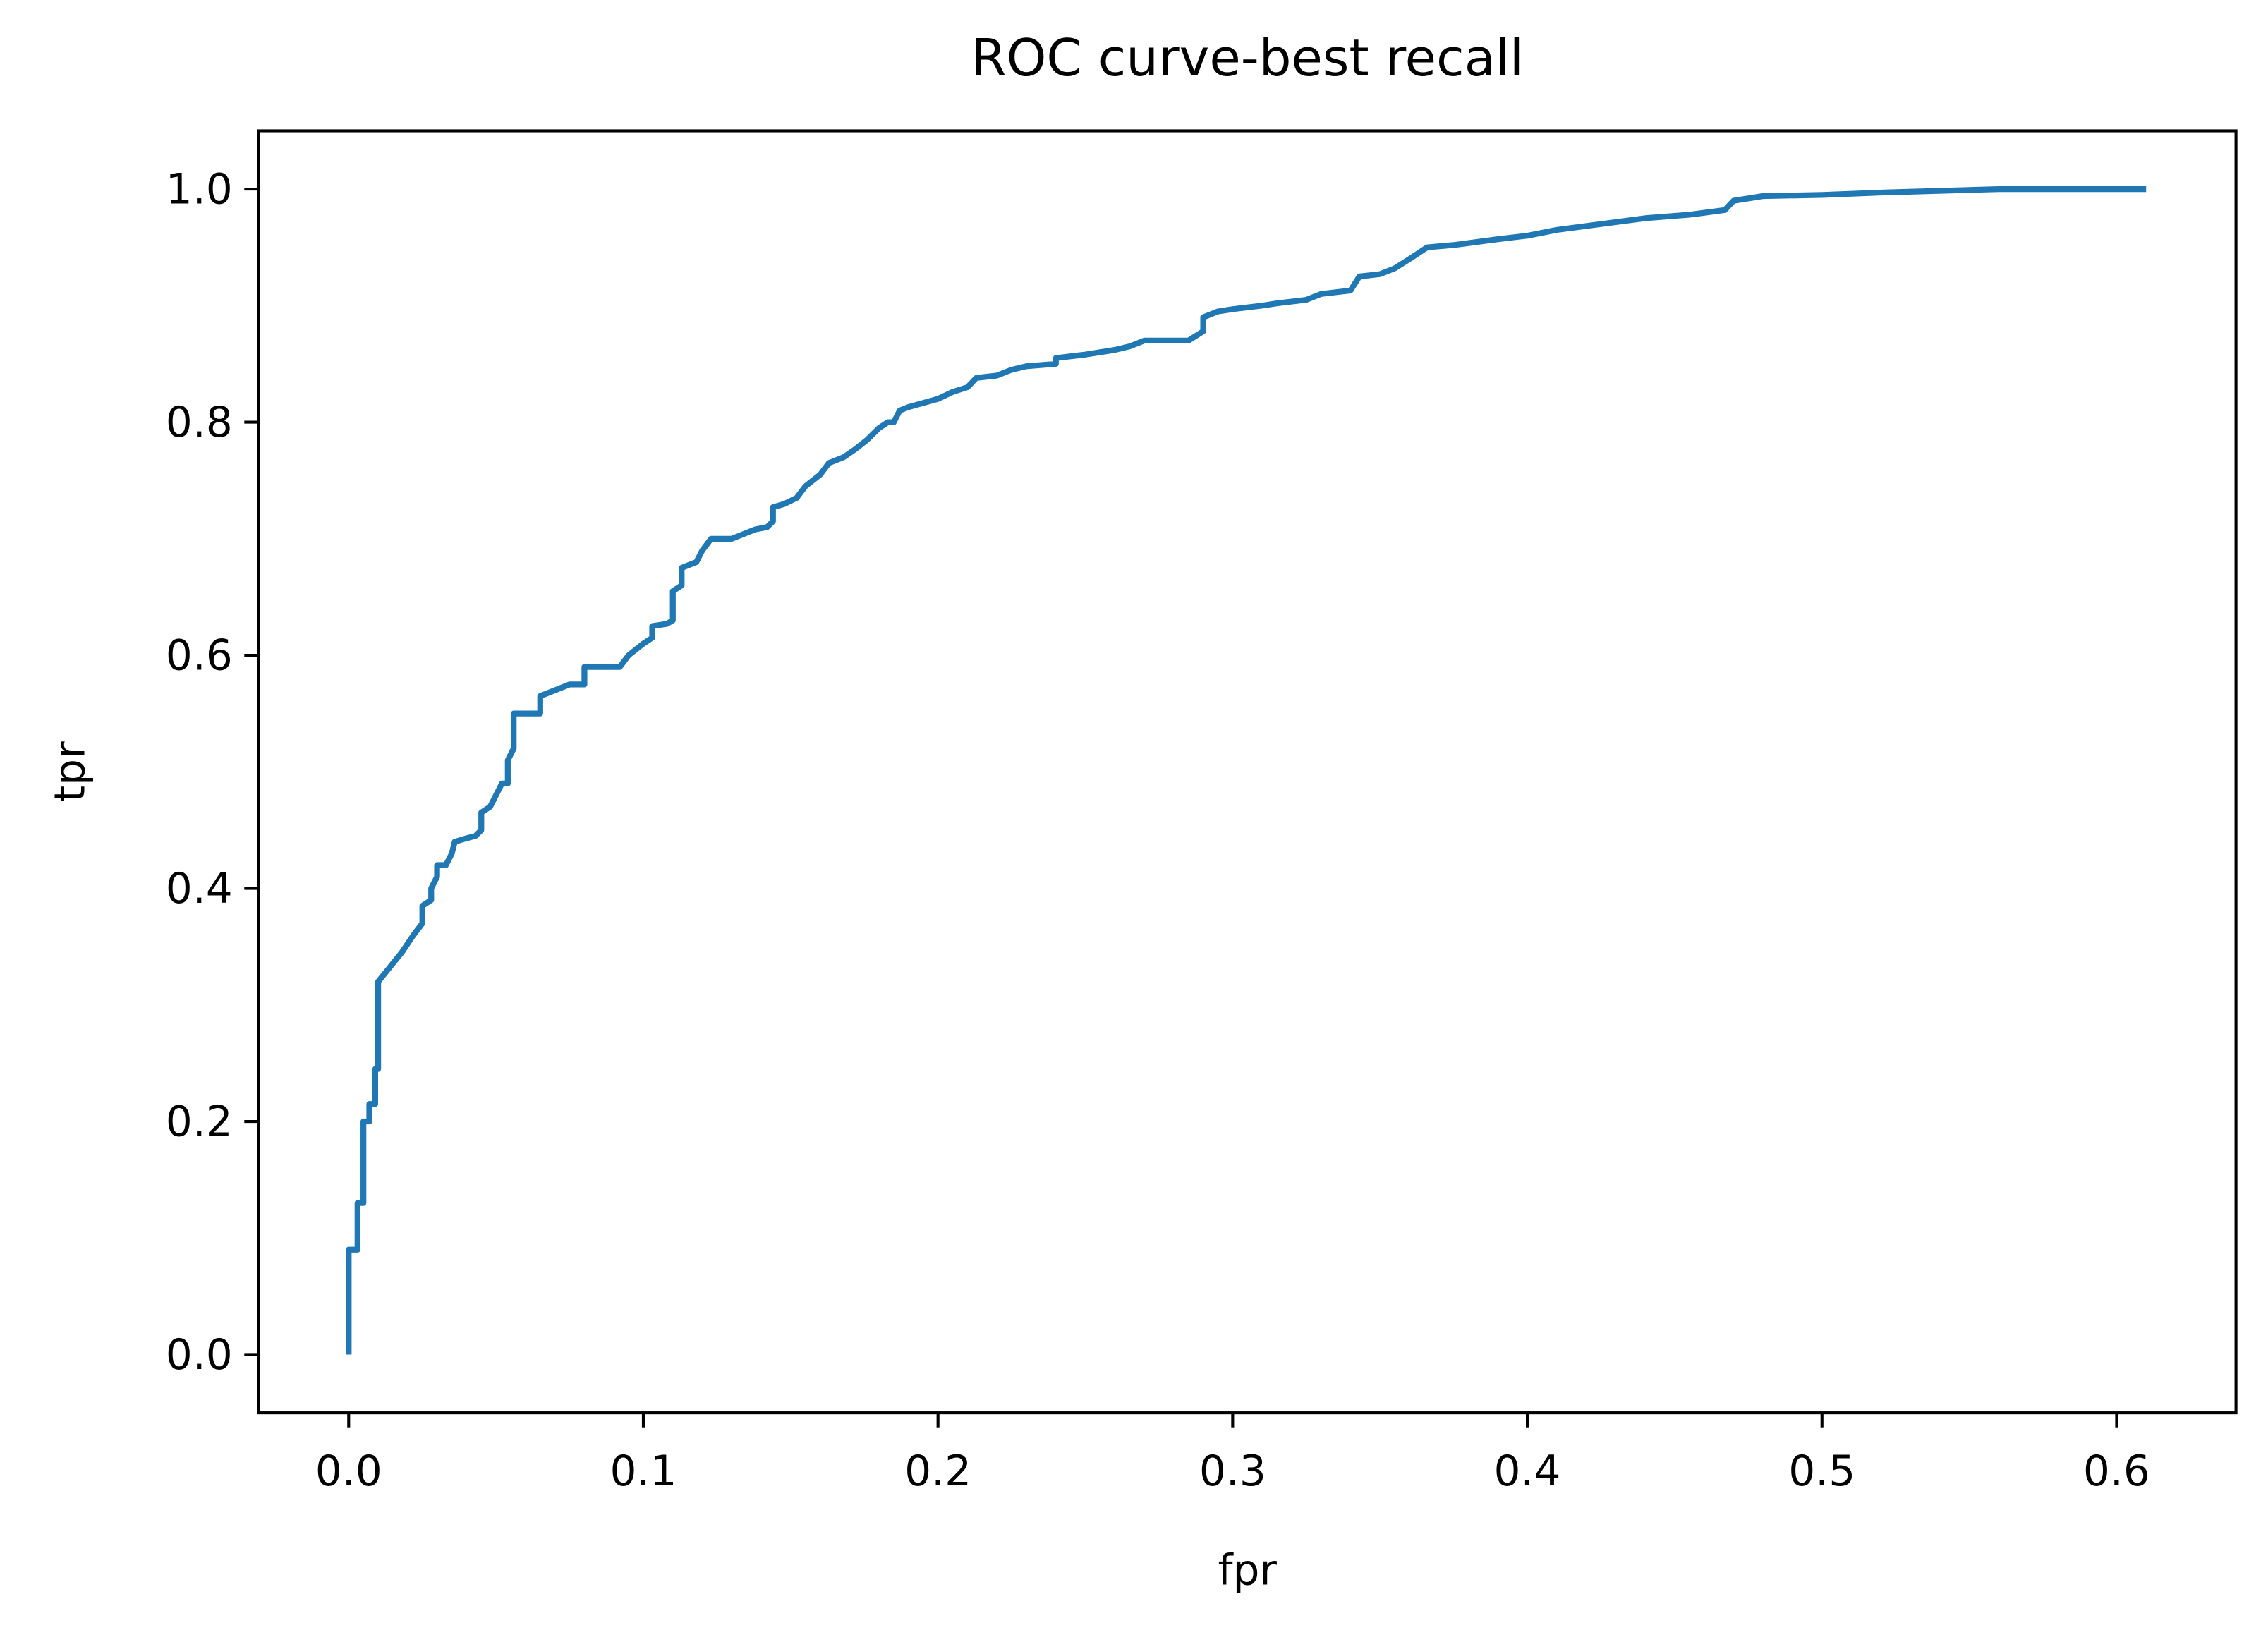 Image resolution: width=2268 pixels, height=1630 pixels. Describe the element at coordinates (71, 771) in the screenshot. I see `y-axis-label: tpr` at that location.